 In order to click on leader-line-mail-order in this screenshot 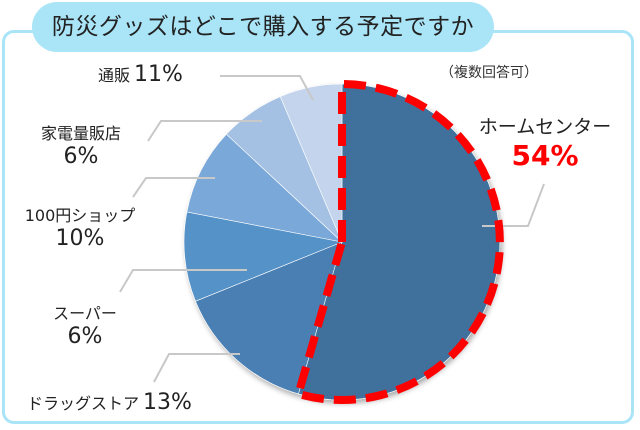, I will do `click(267, 88)`.